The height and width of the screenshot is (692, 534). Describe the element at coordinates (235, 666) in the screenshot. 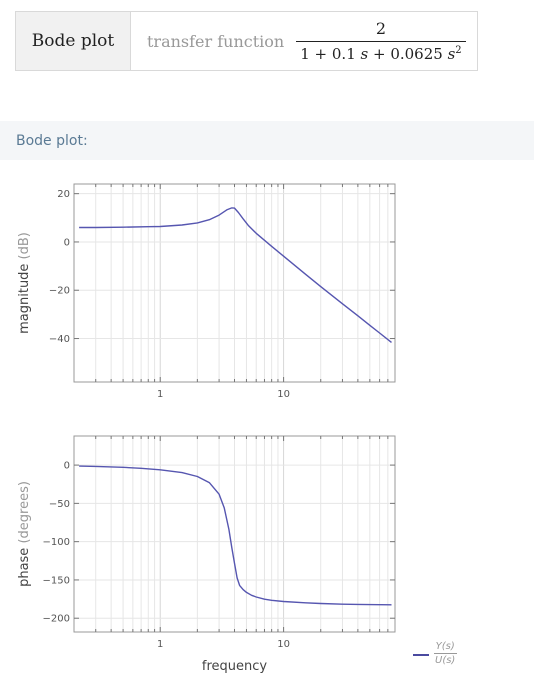

I see `x-axis-title: frequency` at that location.